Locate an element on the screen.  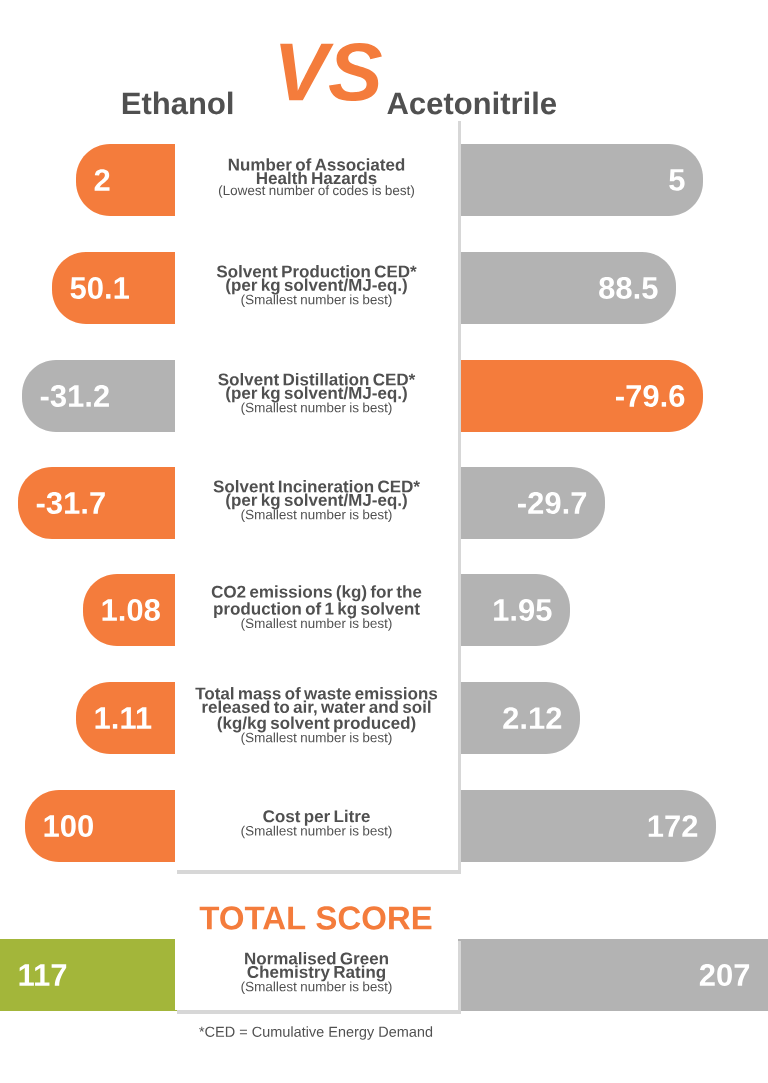
category-label: Solvent Incineration CED* (per kg solvent/MJ-eq.) is located at coordinates (316, 495).